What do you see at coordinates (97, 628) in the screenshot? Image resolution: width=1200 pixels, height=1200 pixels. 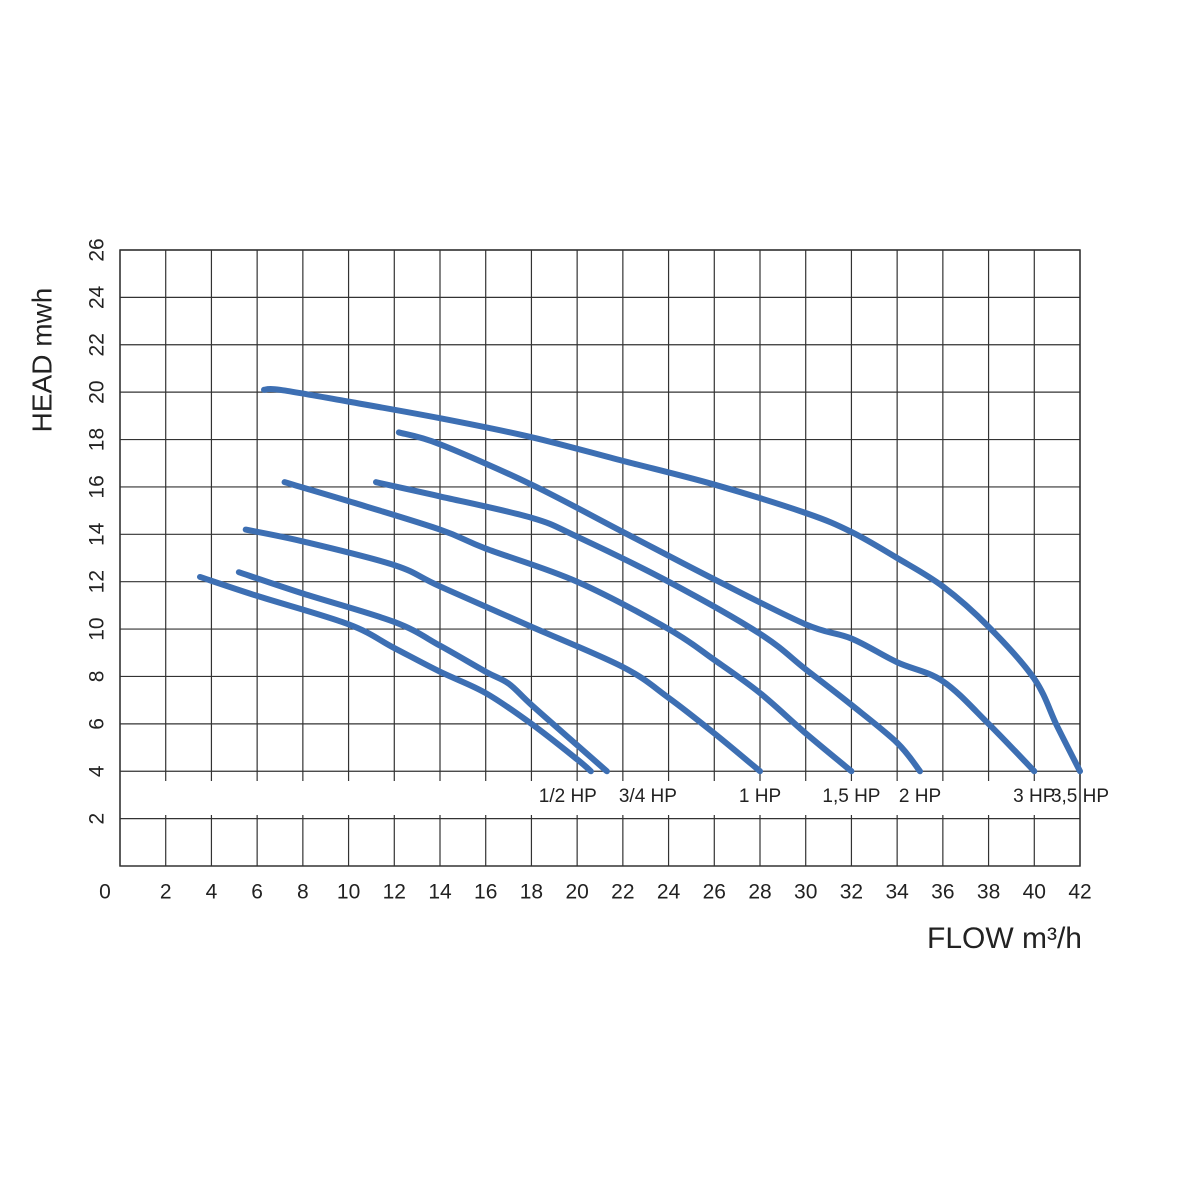 I see `y-tick-label: 10` at bounding box center [97, 628].